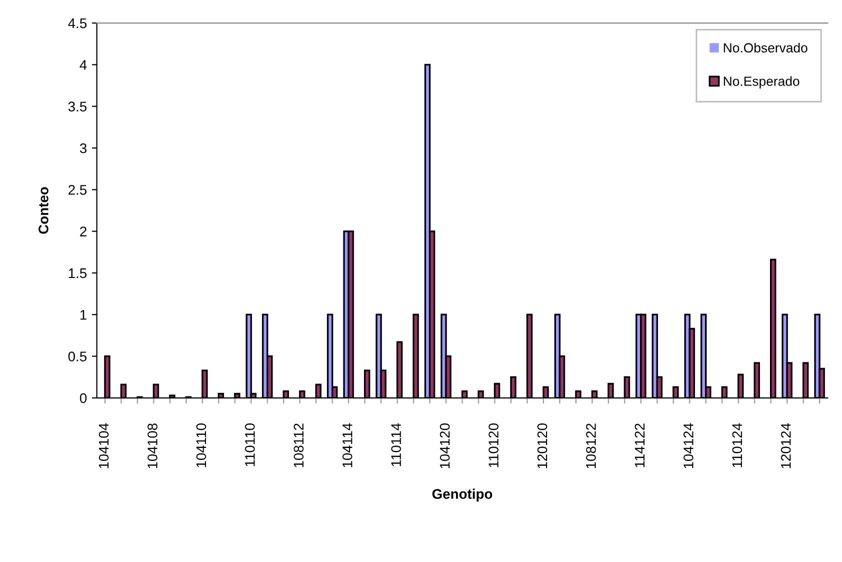 The height and width of the screenshot is (562, 842). Describe the element at coordinates (77, 107) in the screenshot. I see `y-tick-label: 3.5` at that location.